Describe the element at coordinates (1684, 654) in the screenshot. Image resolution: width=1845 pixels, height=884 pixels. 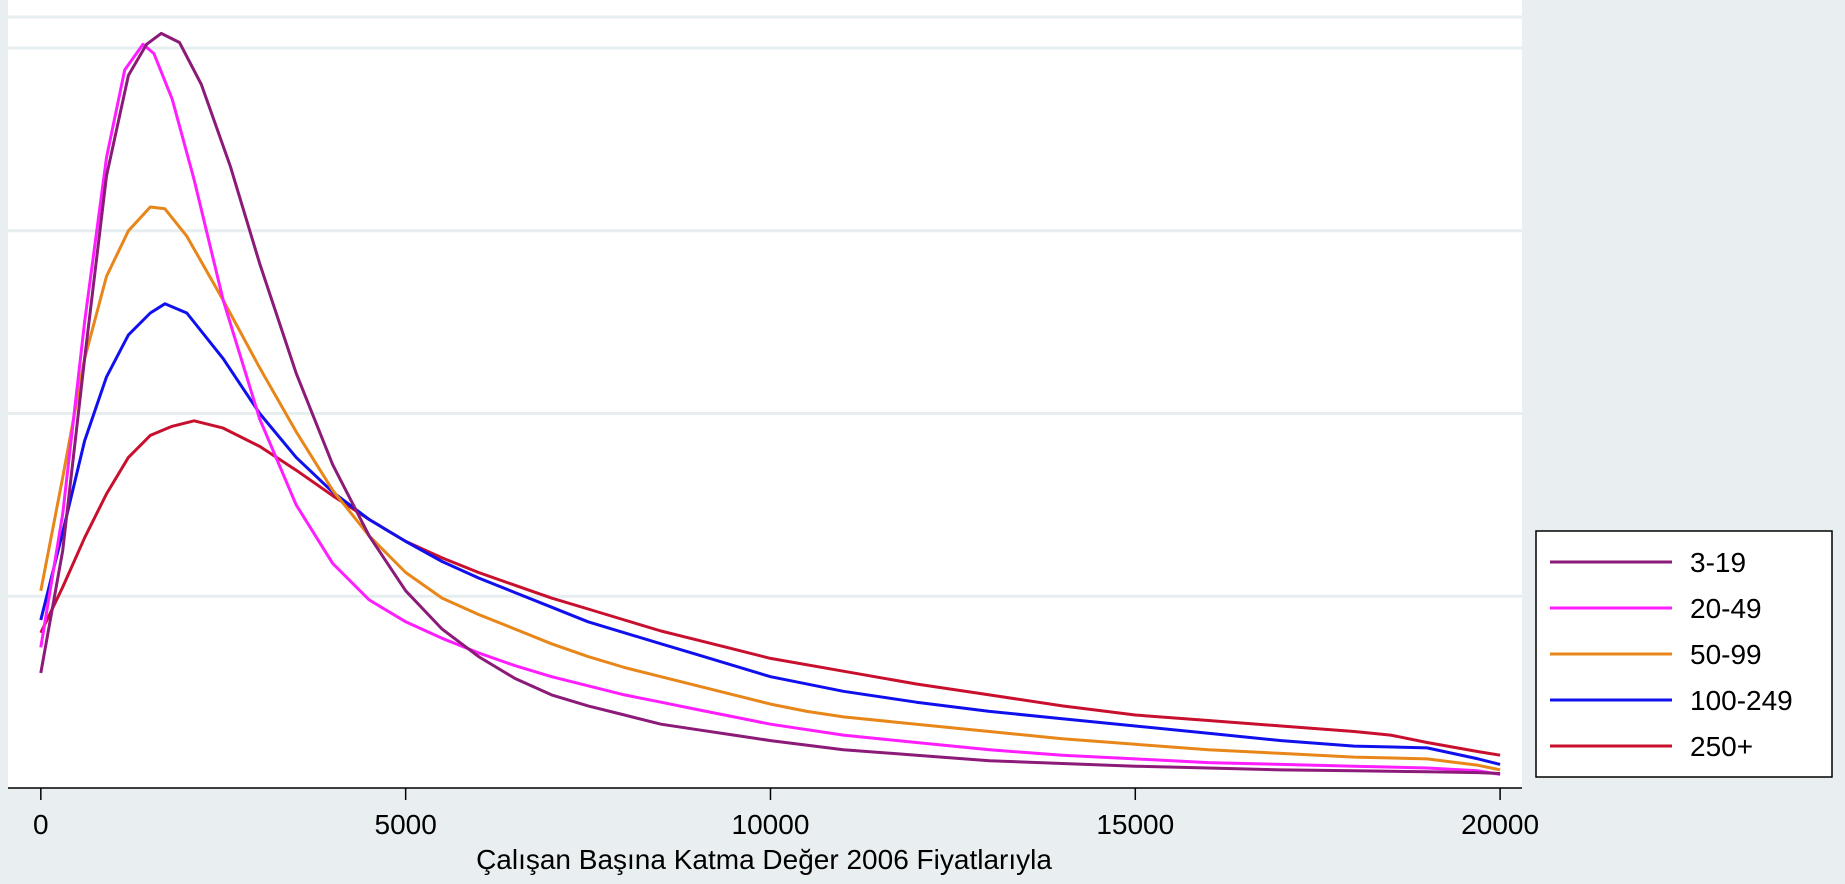
I see `legend: 3-19 20-49 50-99 100-249 250+` at that location.